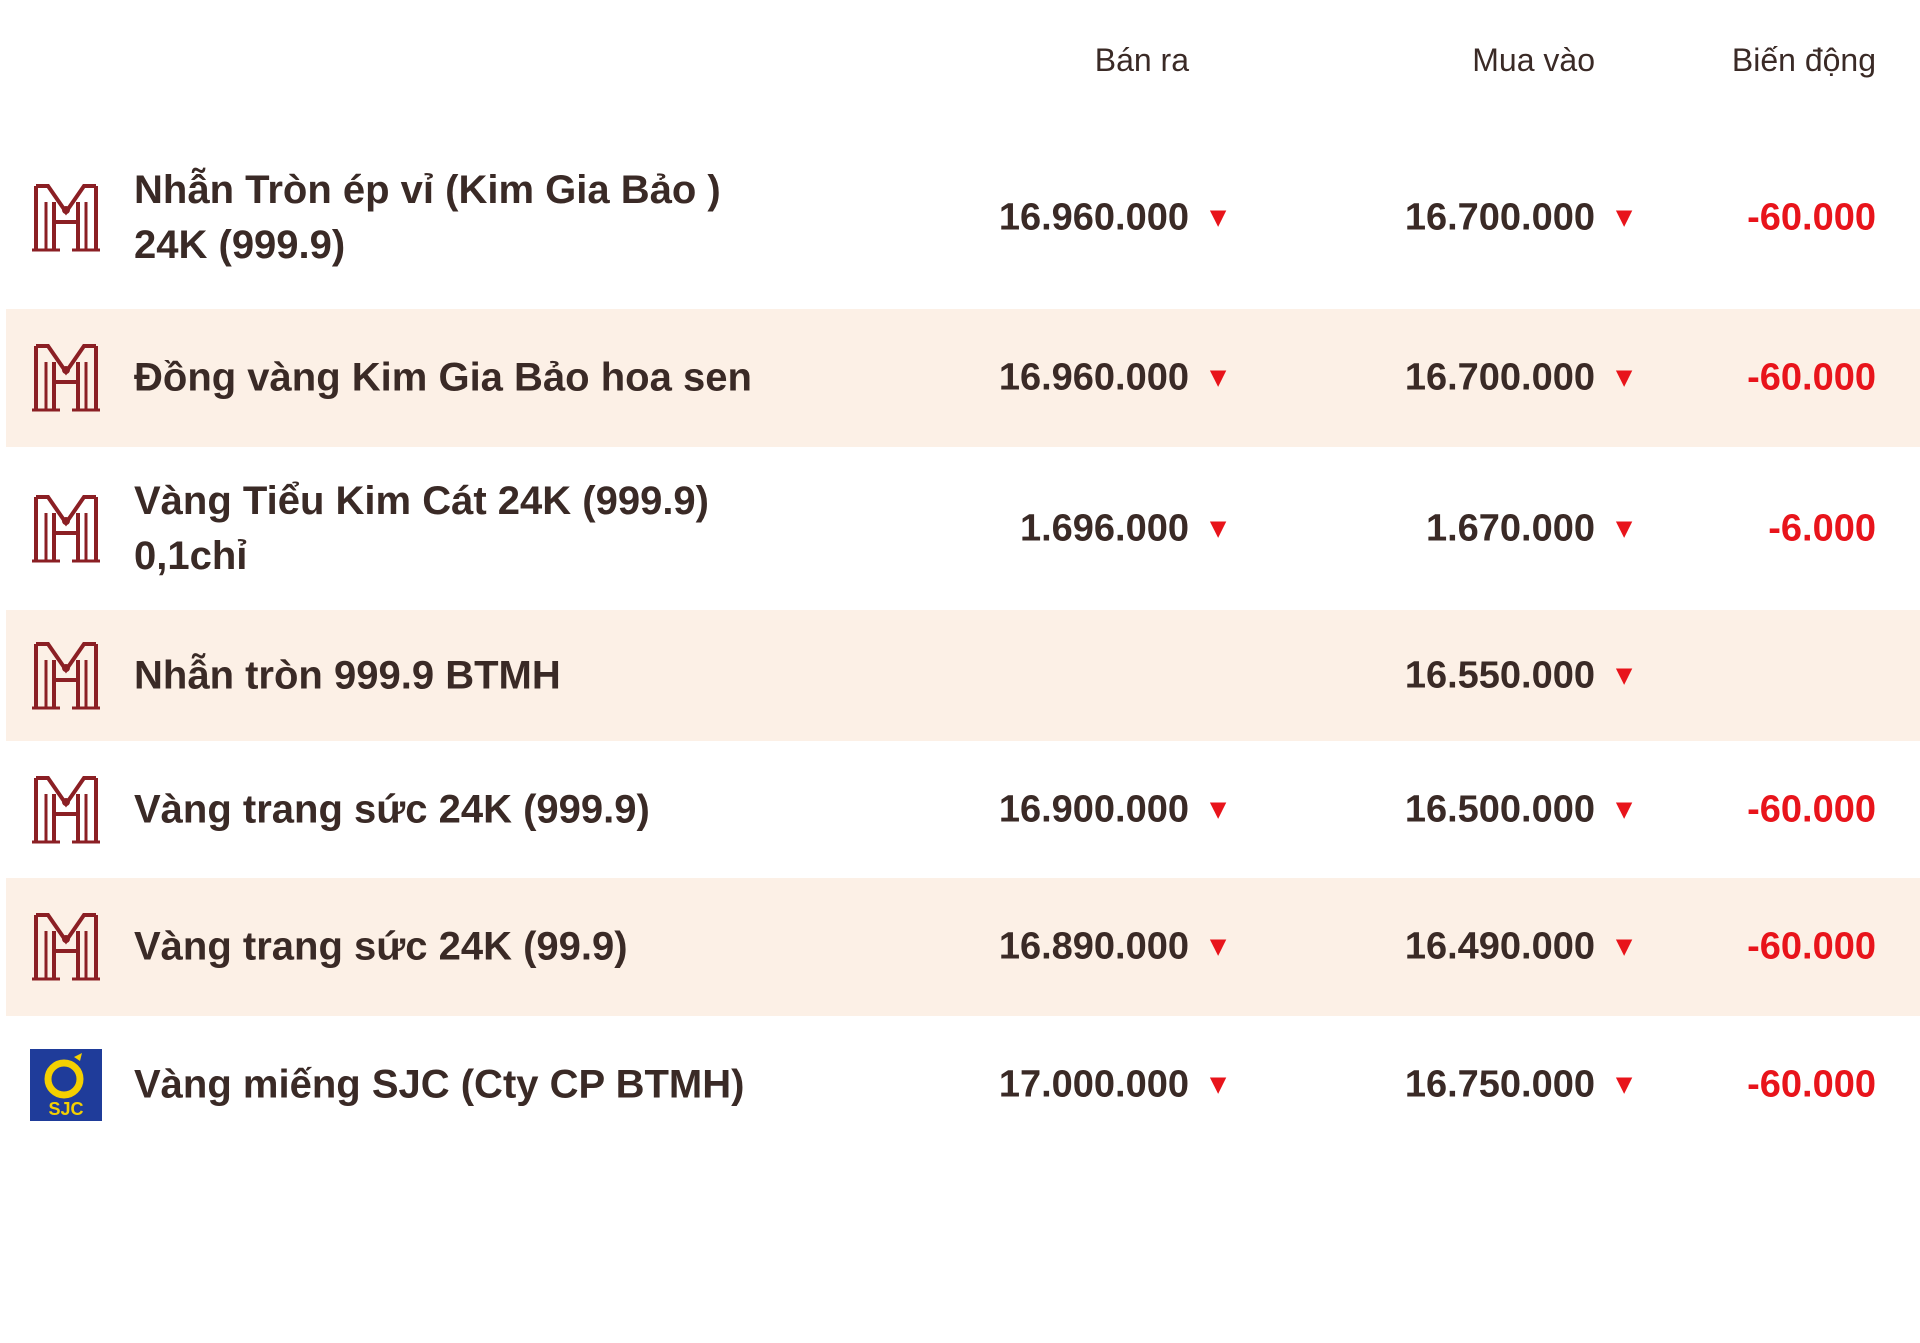 The image size is (1920, 1343). Describe the element at coordinates (1141, 60) in the screenshot. I see `header-sell: Bán ra` at that location.